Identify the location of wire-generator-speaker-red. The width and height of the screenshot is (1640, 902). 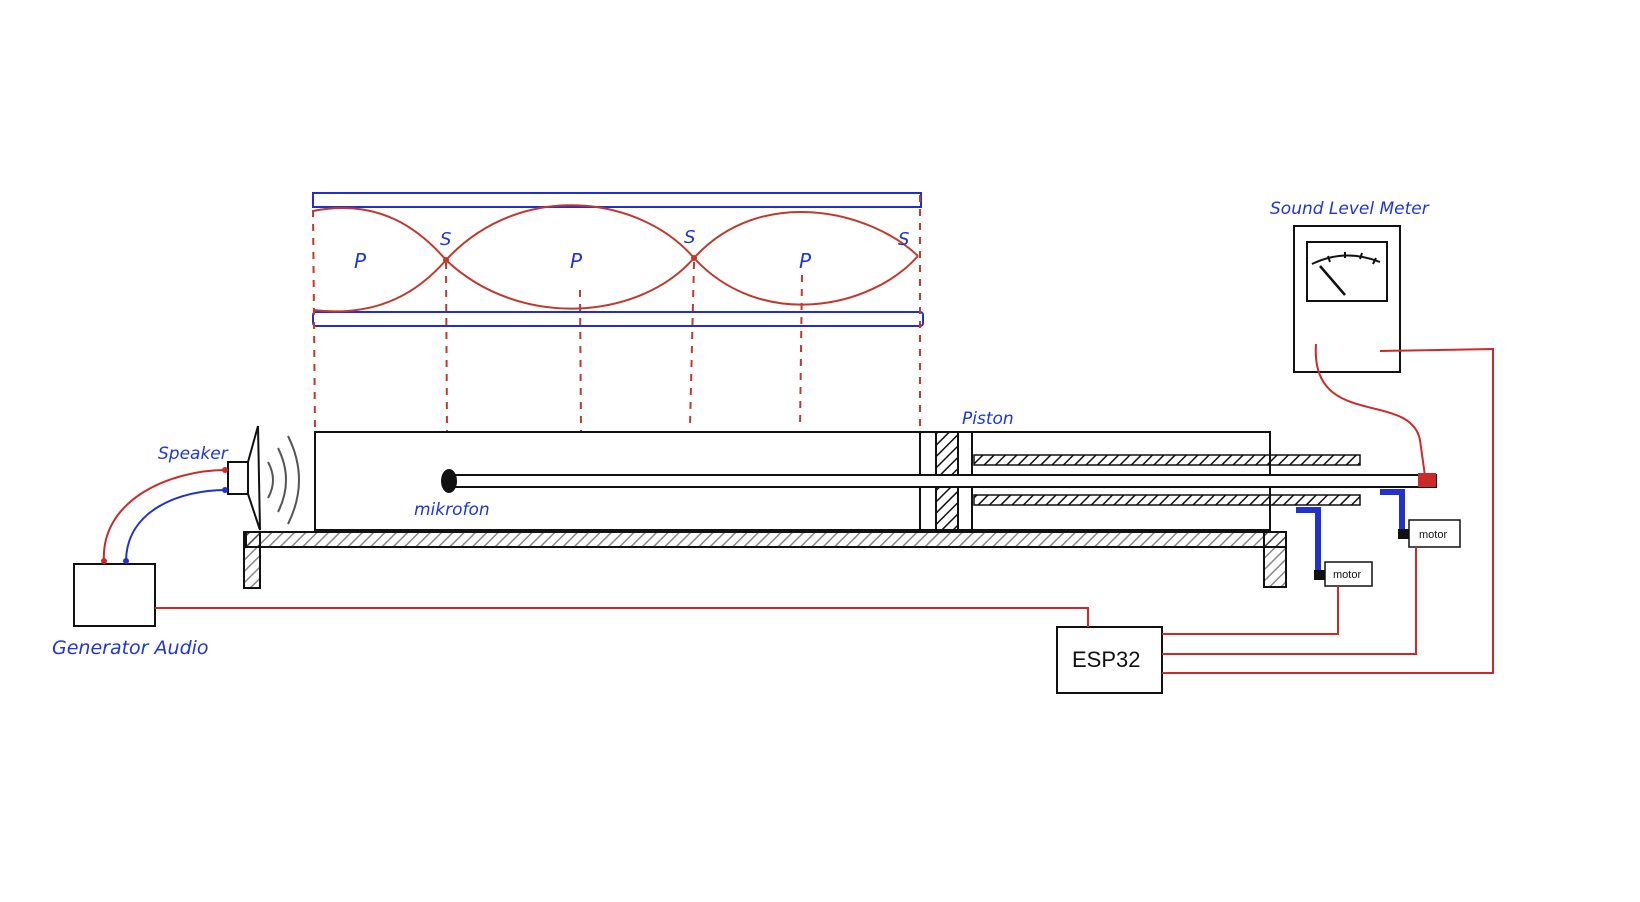
(164, 516).